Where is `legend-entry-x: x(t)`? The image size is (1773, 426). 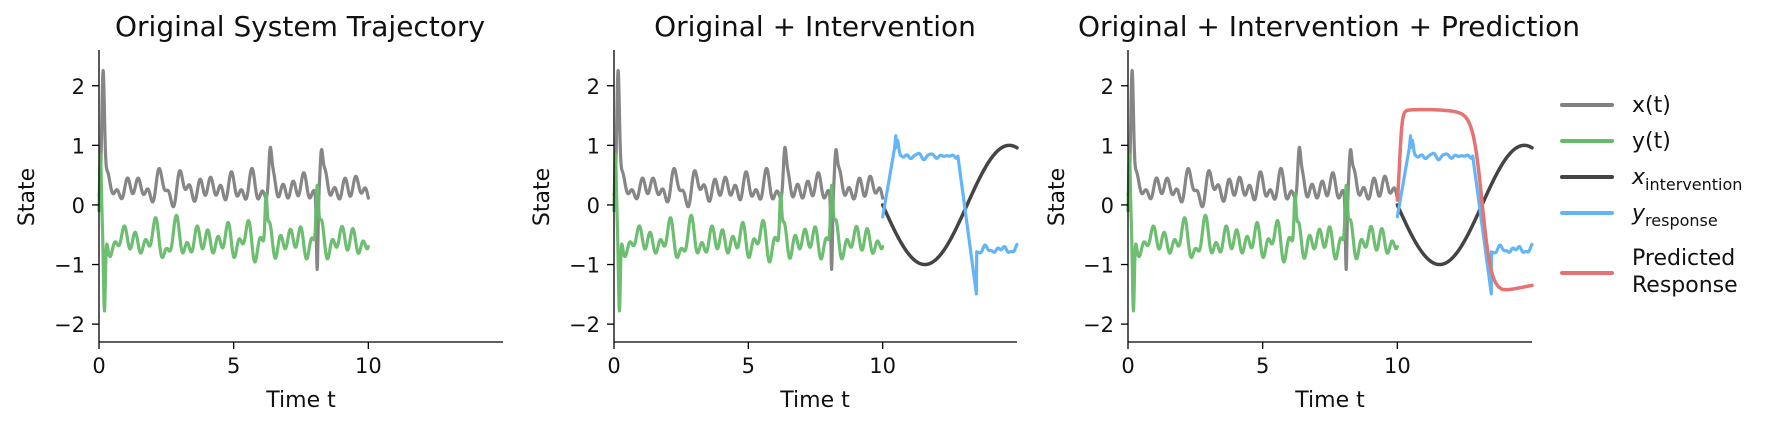
legend-entry-x: x(t) is located at coordinates (1615, 105).